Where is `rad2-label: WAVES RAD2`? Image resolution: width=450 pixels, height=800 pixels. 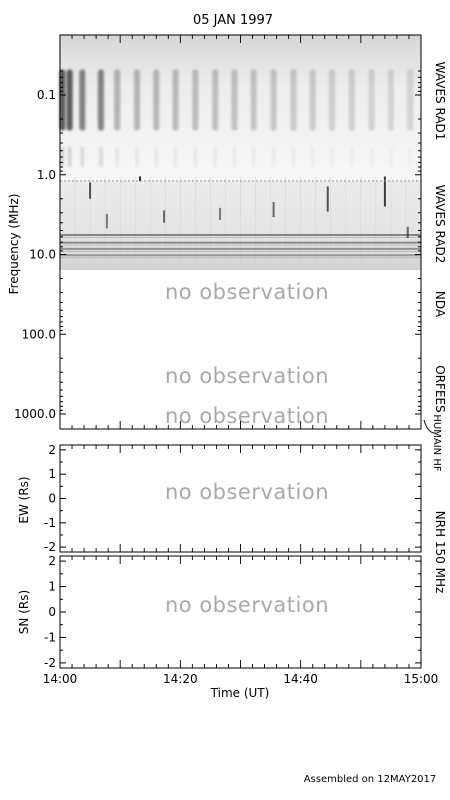
rad2-label: WAVES RAD2 is located at coordinates (440, 224).